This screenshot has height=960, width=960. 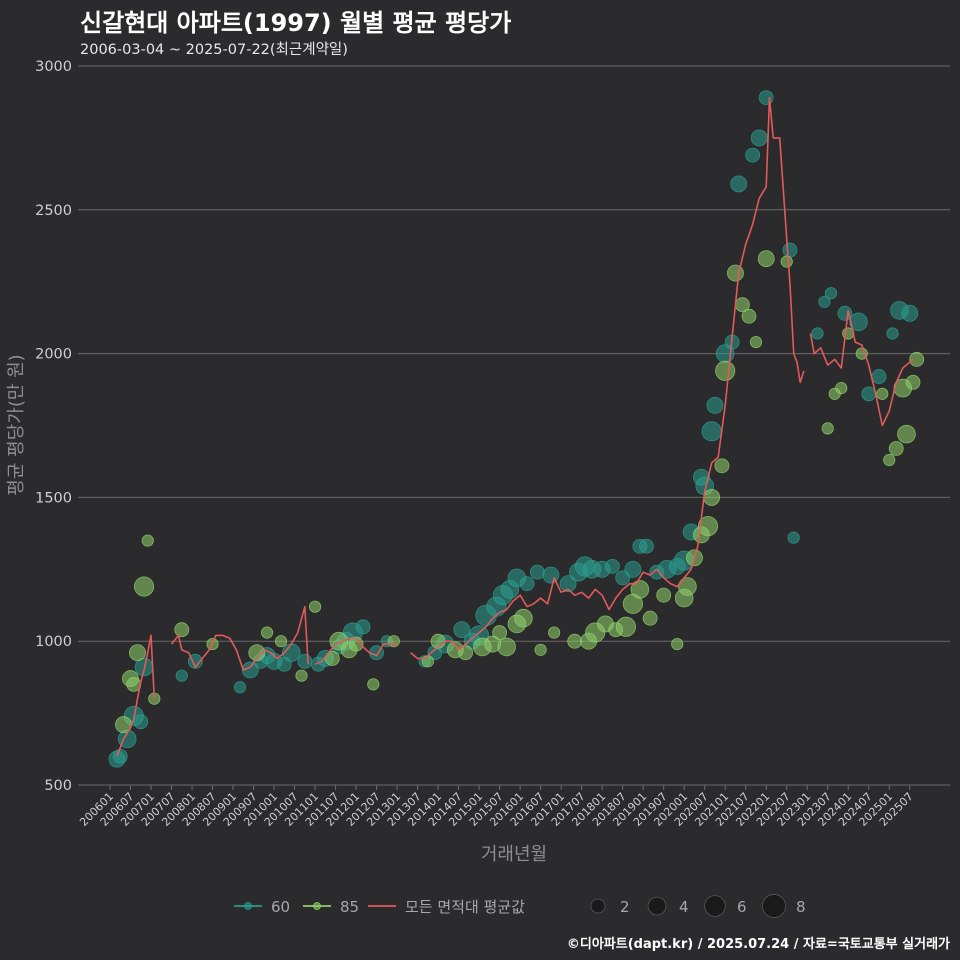 What do you see at coordinates (801, 907) in the screenshot?
I see `legend-size-label: 8` at bounding box center [801, 907].